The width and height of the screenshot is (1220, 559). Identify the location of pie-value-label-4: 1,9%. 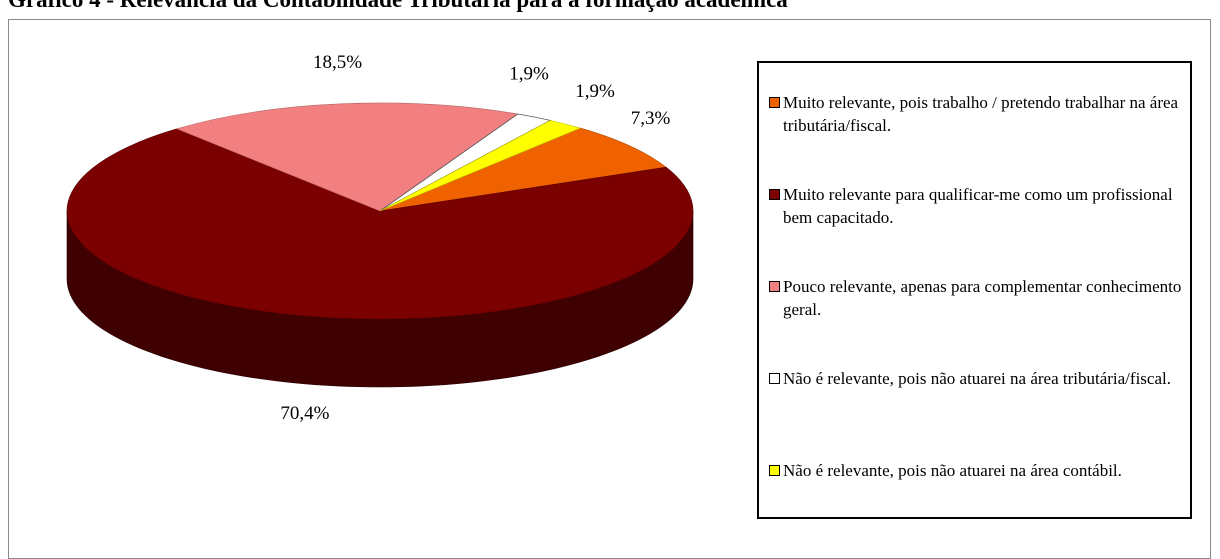
(595, 91).